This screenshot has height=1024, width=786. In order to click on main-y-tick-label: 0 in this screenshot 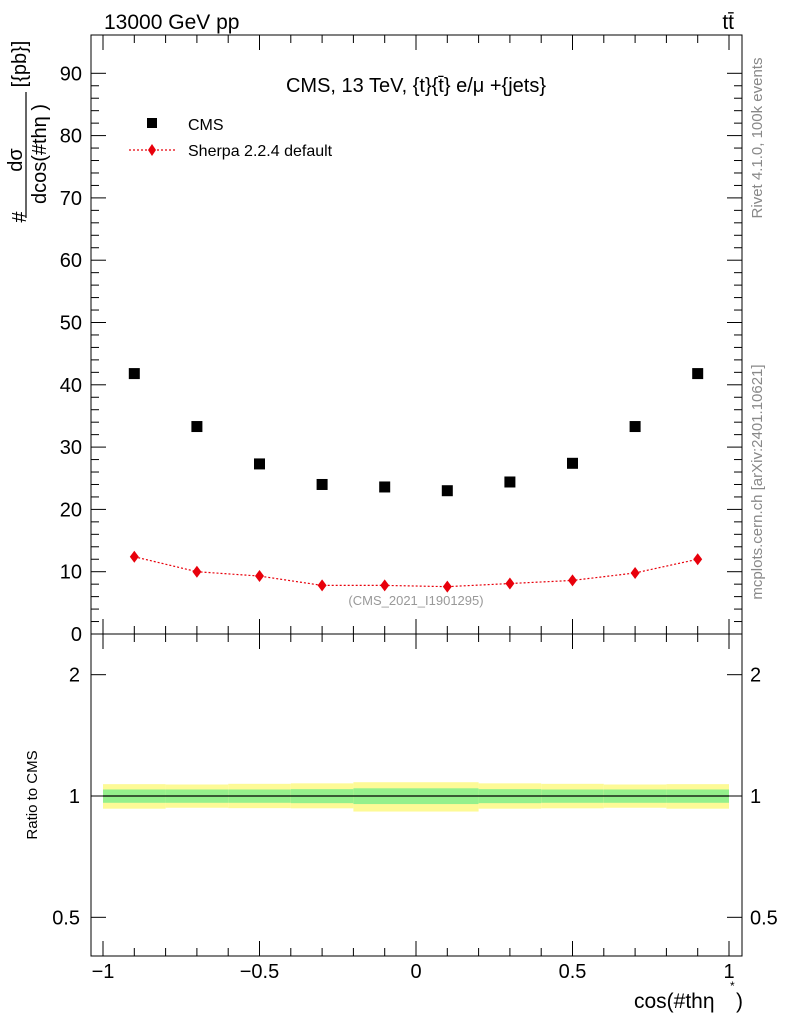, I will do `click(76, 635)`.